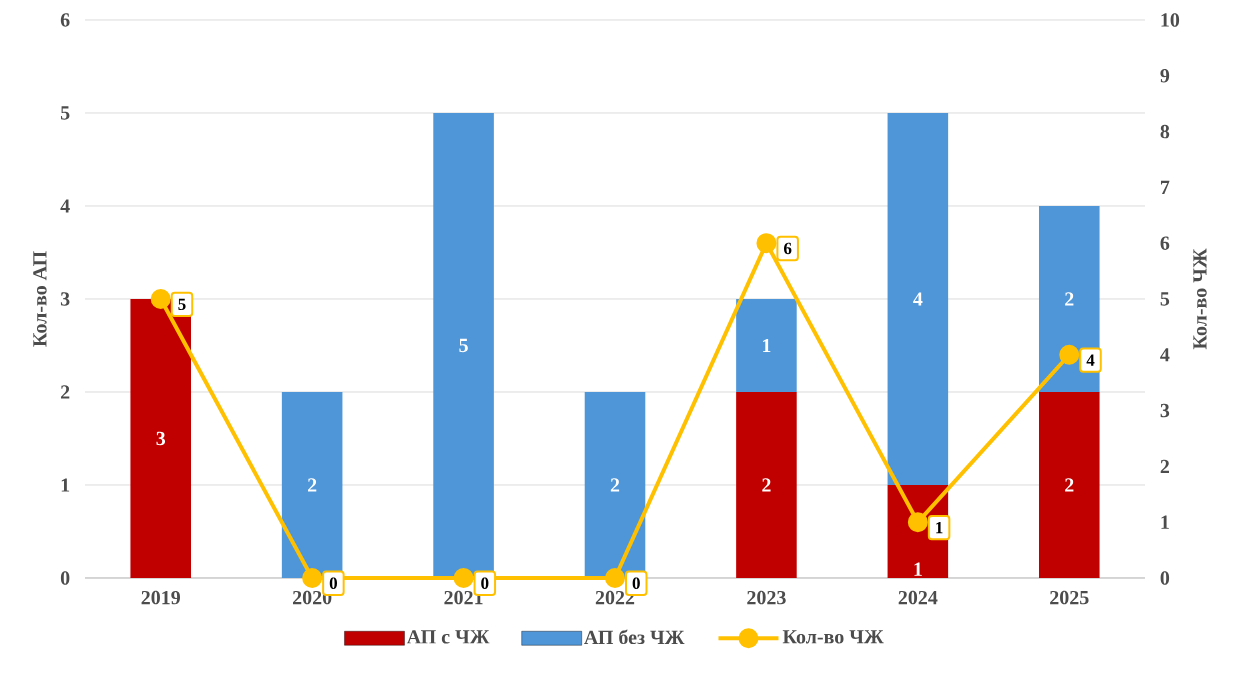 Image resolution: width=1237 pixels, height=679 pixels. Describe the element at coordinates (1165, 76) in the screenshot. I see `y2-tick-label: 9` at that location.